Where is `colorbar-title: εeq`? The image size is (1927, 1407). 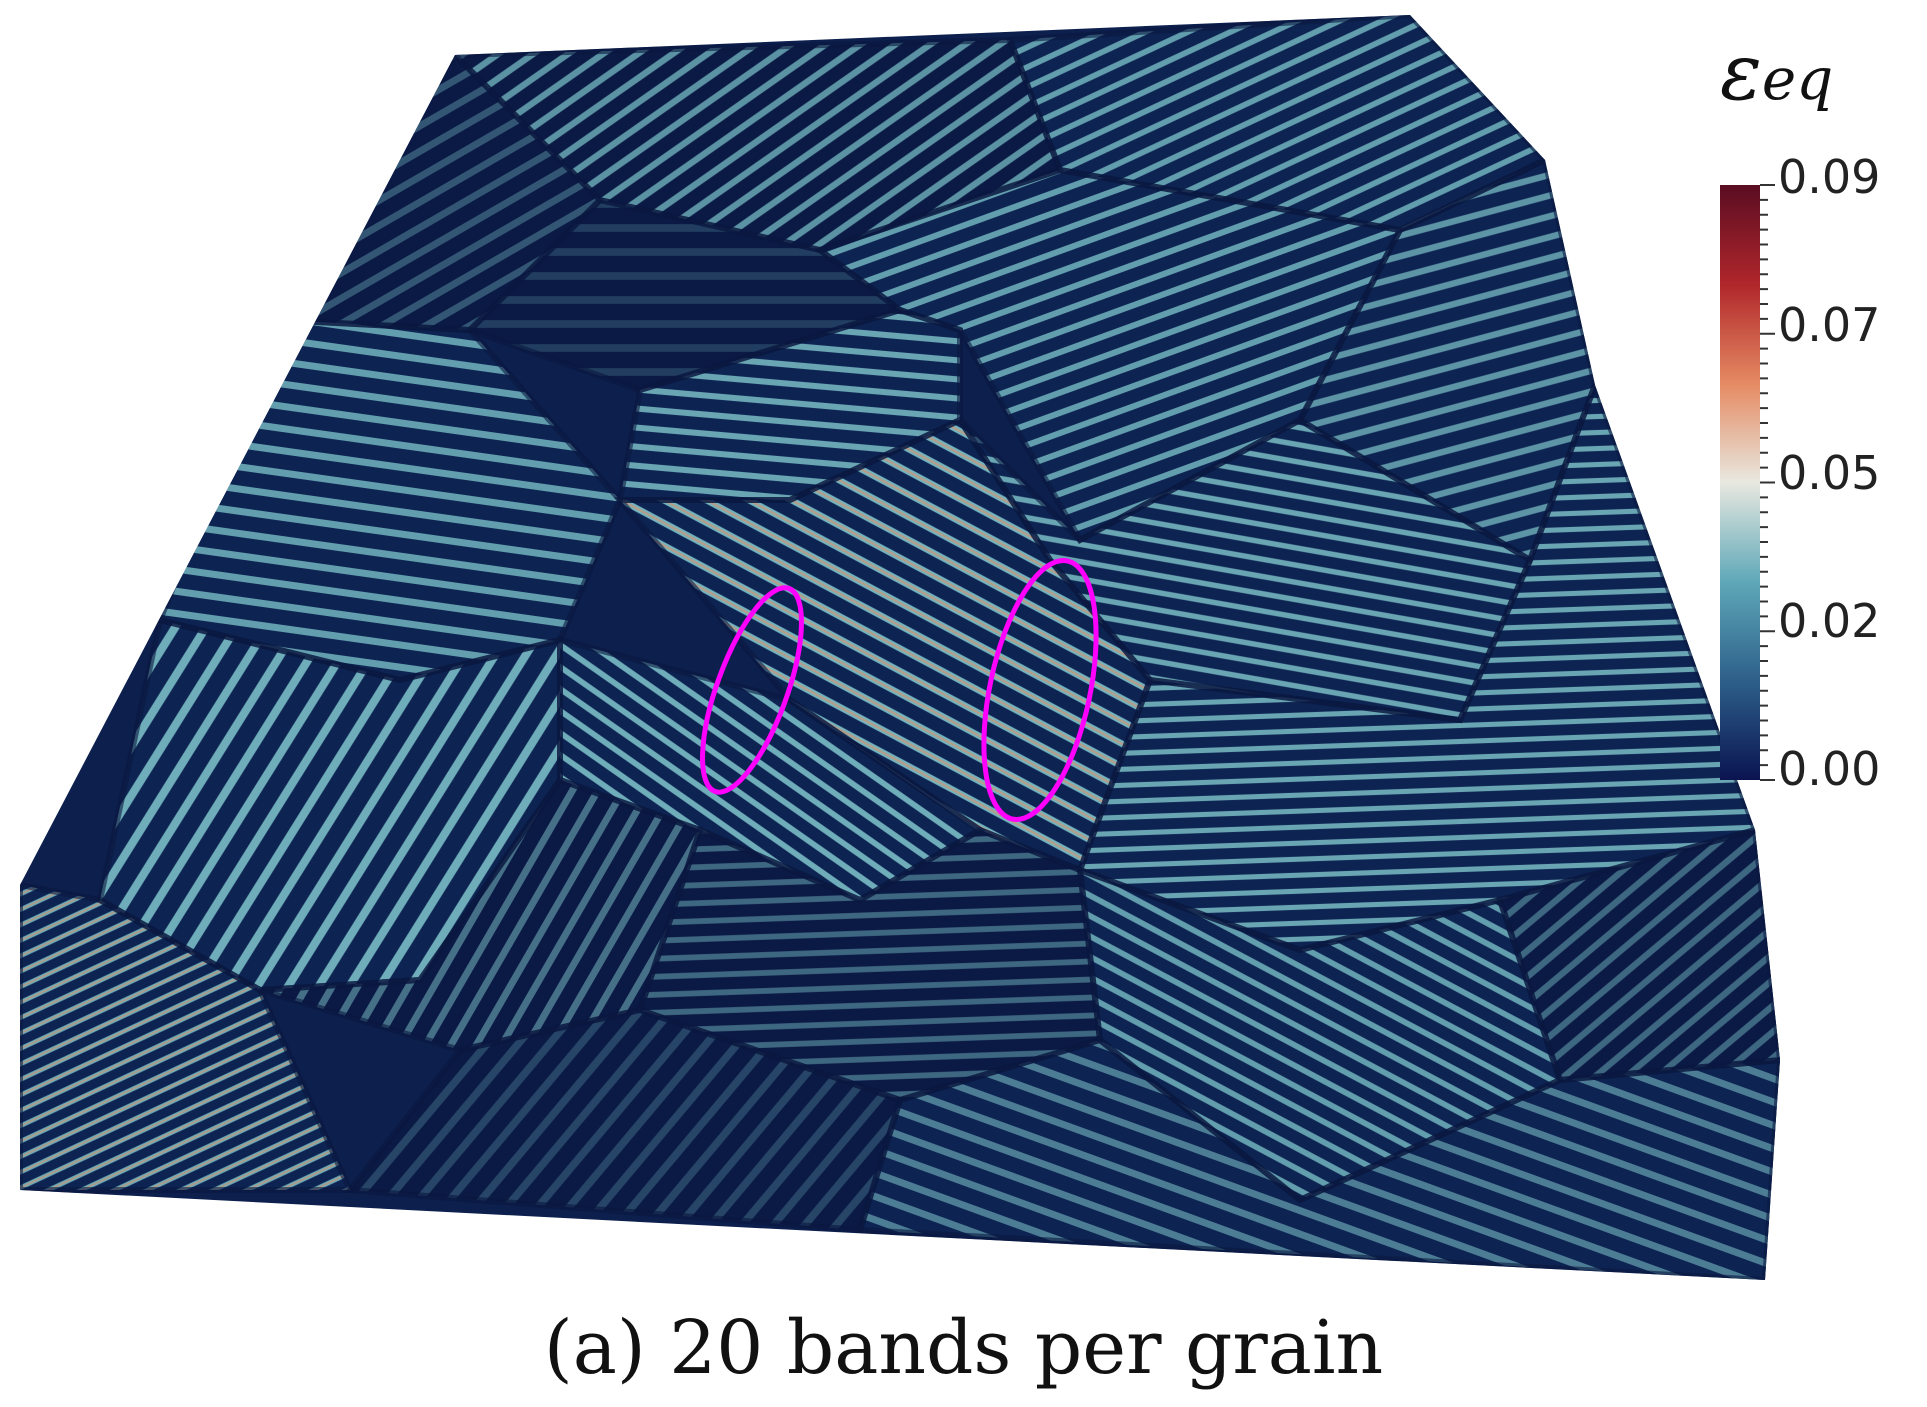 colorbar-title: εeq is located at coordinates (1776, 73).